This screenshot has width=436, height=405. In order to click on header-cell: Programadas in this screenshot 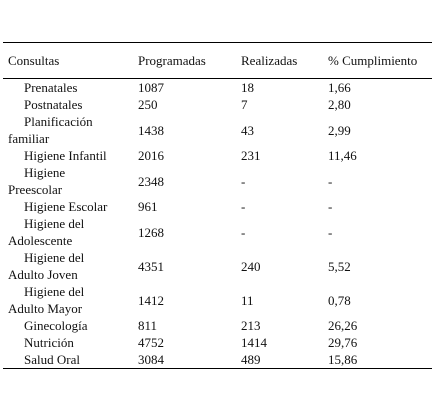, I will do `click(189, 61)`.